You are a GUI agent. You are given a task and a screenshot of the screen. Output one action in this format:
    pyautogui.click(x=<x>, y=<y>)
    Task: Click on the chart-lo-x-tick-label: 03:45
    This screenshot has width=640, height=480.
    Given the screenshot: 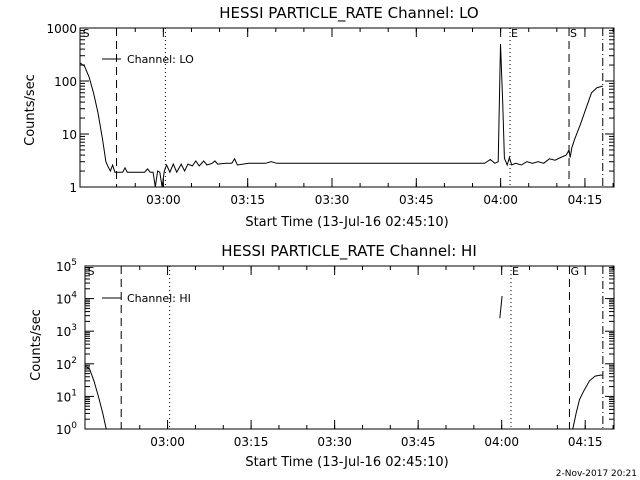 What is the action you would take?
    pyautogui.click(x=416, y=200)
    